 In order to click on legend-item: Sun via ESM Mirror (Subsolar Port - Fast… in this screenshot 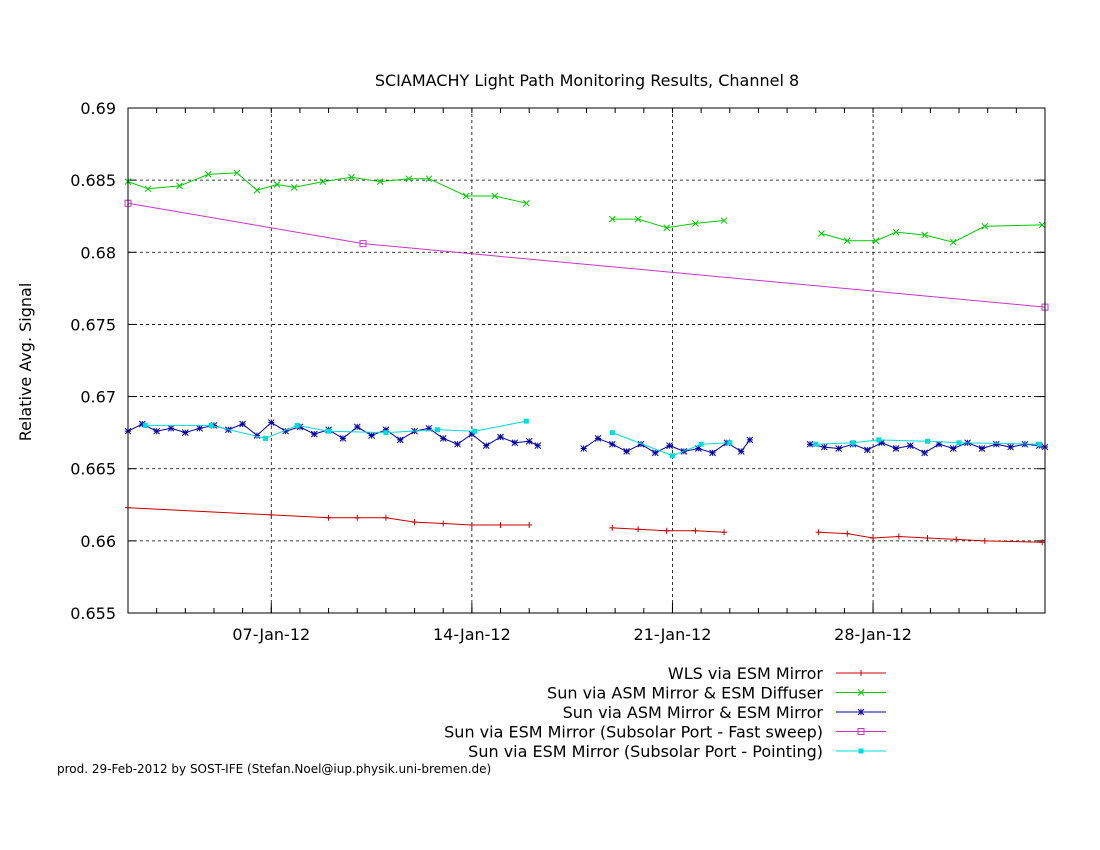, I will do `click(665, 732)`.